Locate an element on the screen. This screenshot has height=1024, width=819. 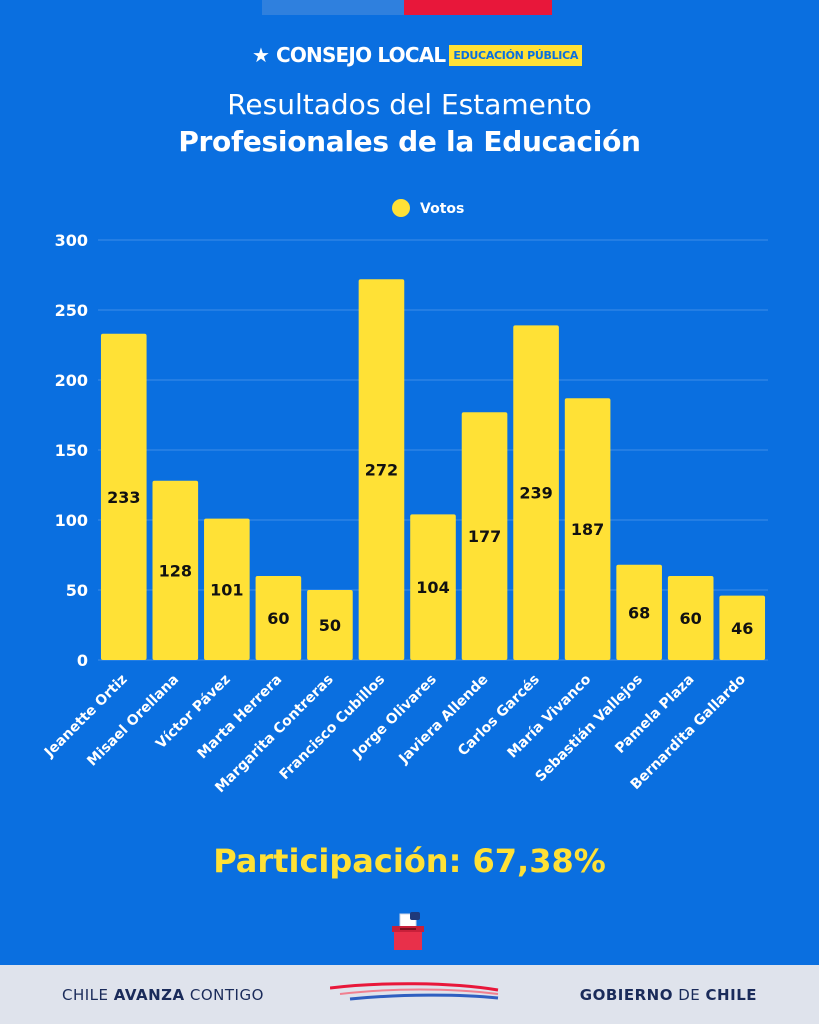
data-label: 128 is located at coordinates (175, 570).